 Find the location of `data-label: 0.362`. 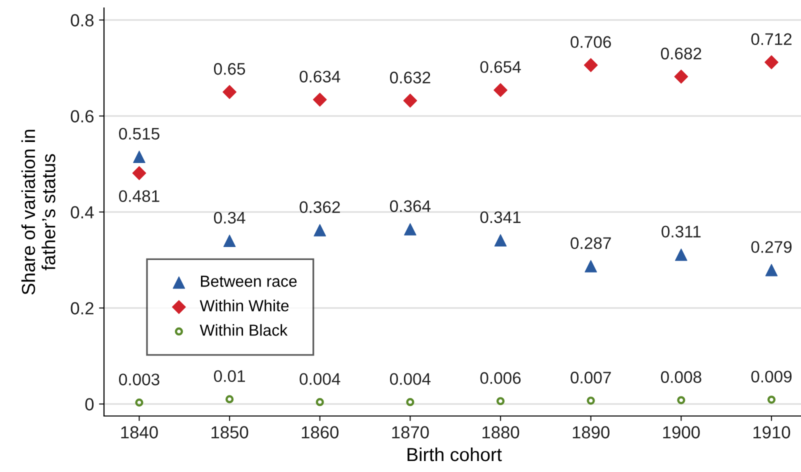

data-label: 0.362 is located at coordinates (320, 207).